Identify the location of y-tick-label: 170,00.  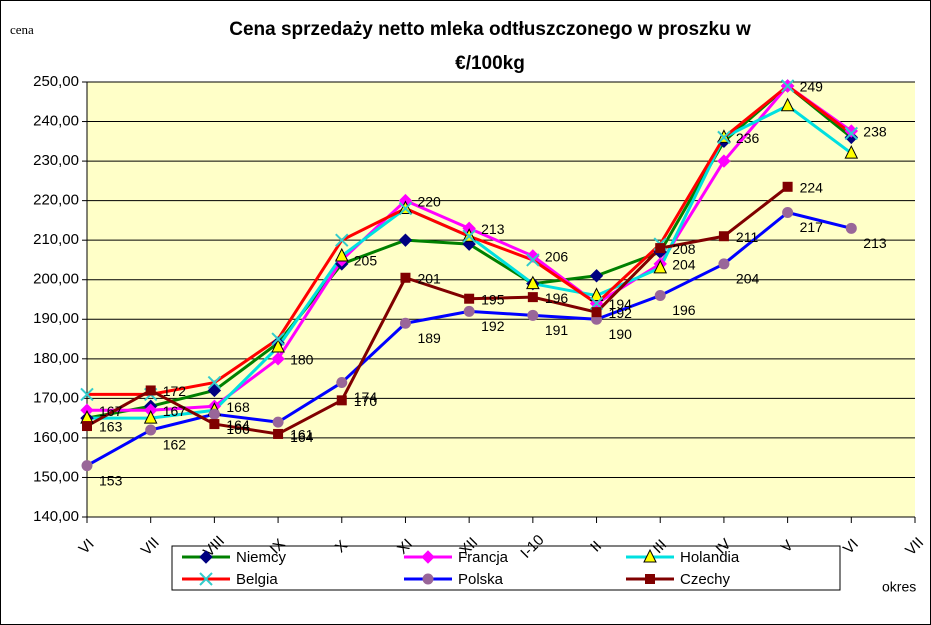
(56, 397).